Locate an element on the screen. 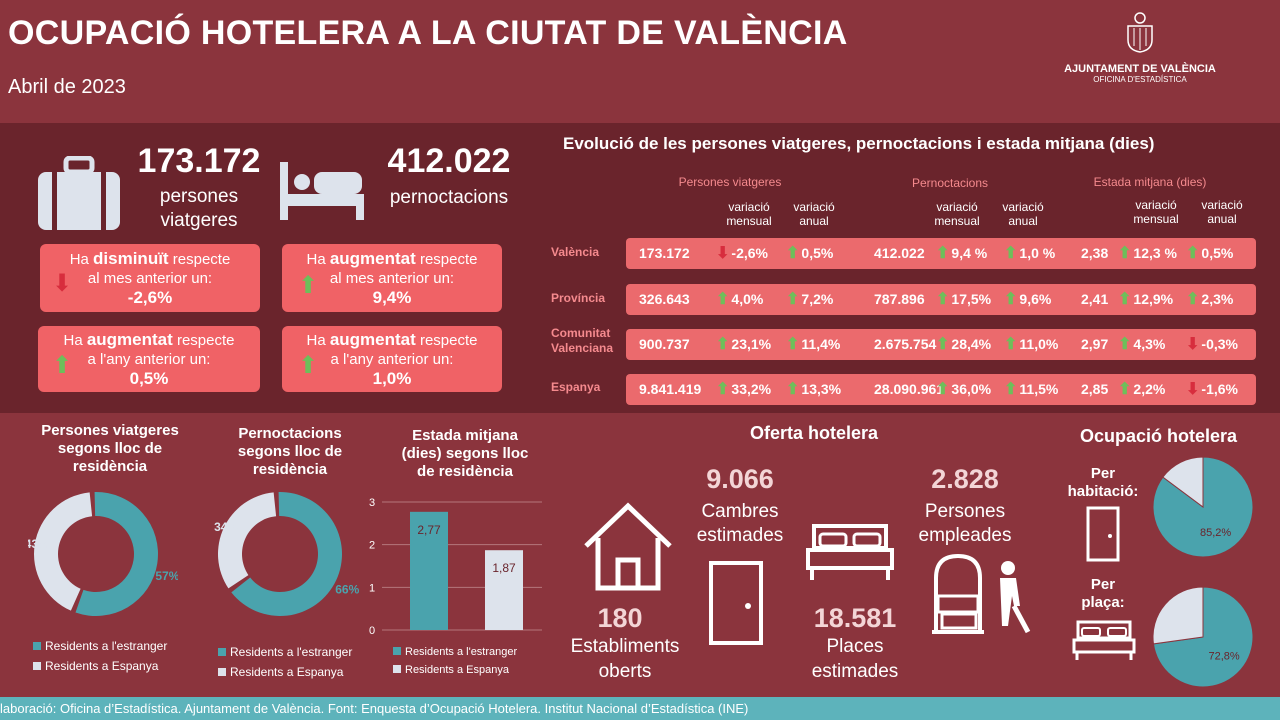  card-bold: disminuït is located at coordinates (131, 258).